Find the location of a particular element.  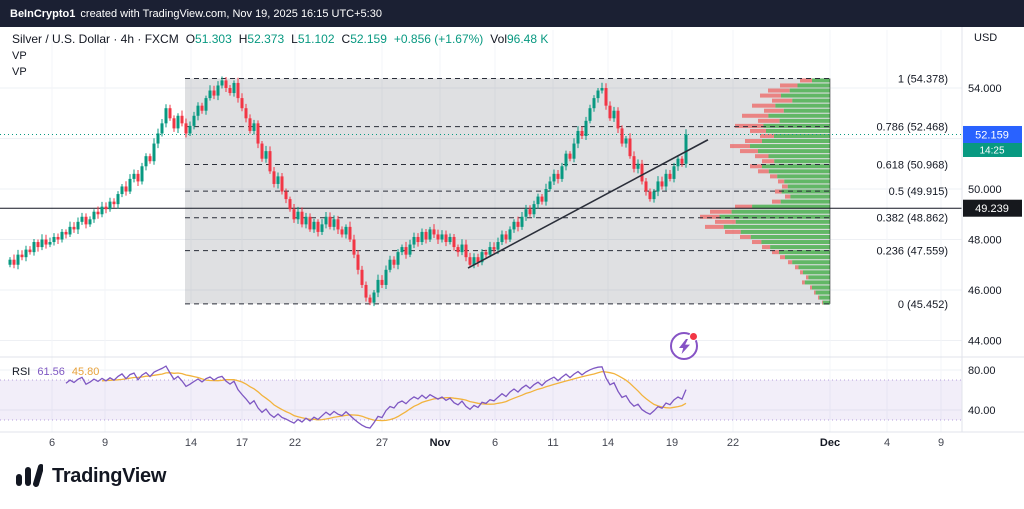

lightning-icon is located at coordinates (684, 346).